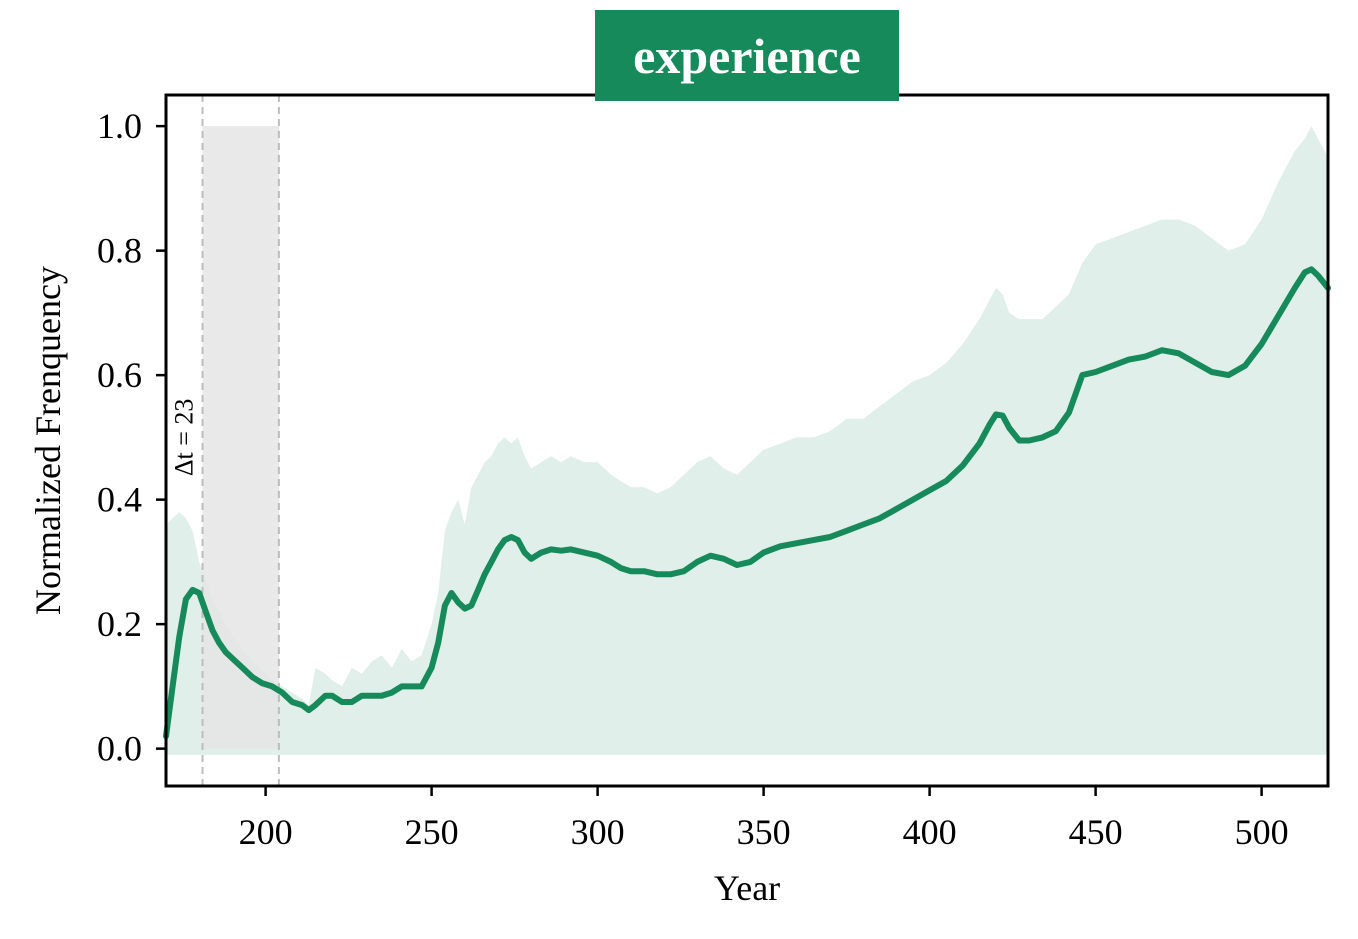 Image resolution: width=1358 pixels, height=939 pixels. What do you see at coordinates (184, 438) in the screenshot?
I see `window-annotation: Δt = 23` at bounding box center [184, 438].